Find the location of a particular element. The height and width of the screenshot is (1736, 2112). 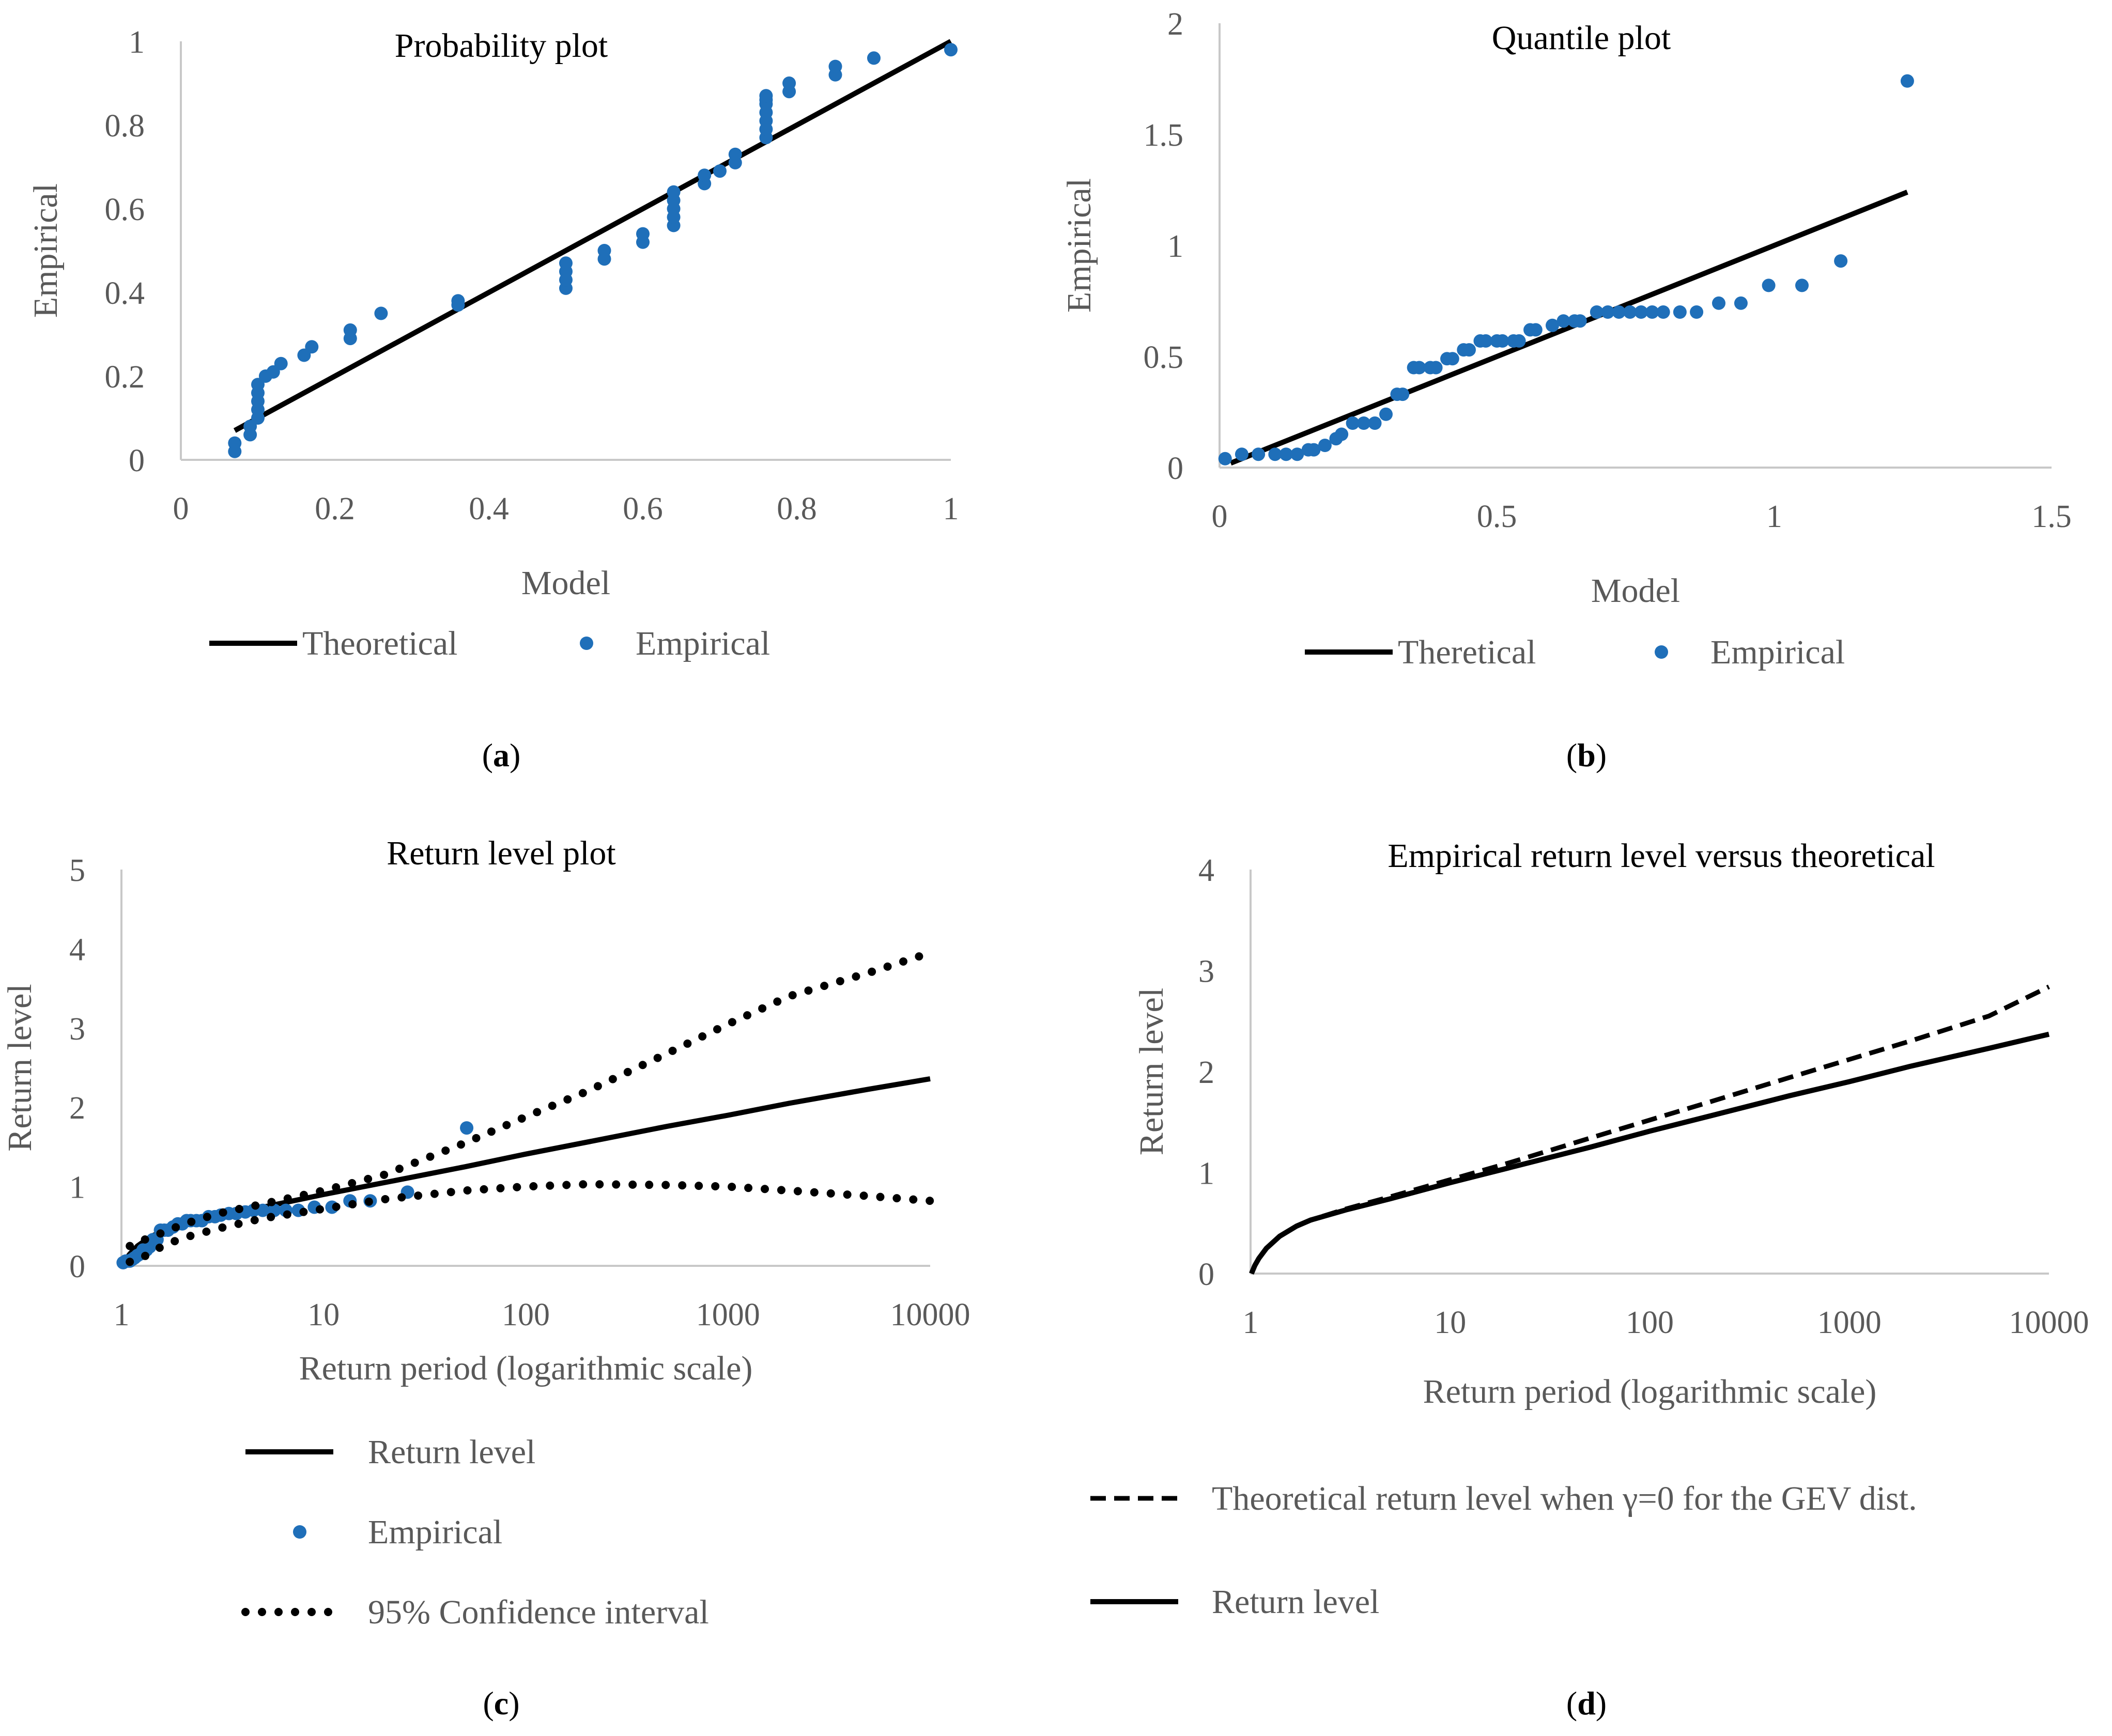

y-tick-label: 3 is located at coordinates (77, 1030).